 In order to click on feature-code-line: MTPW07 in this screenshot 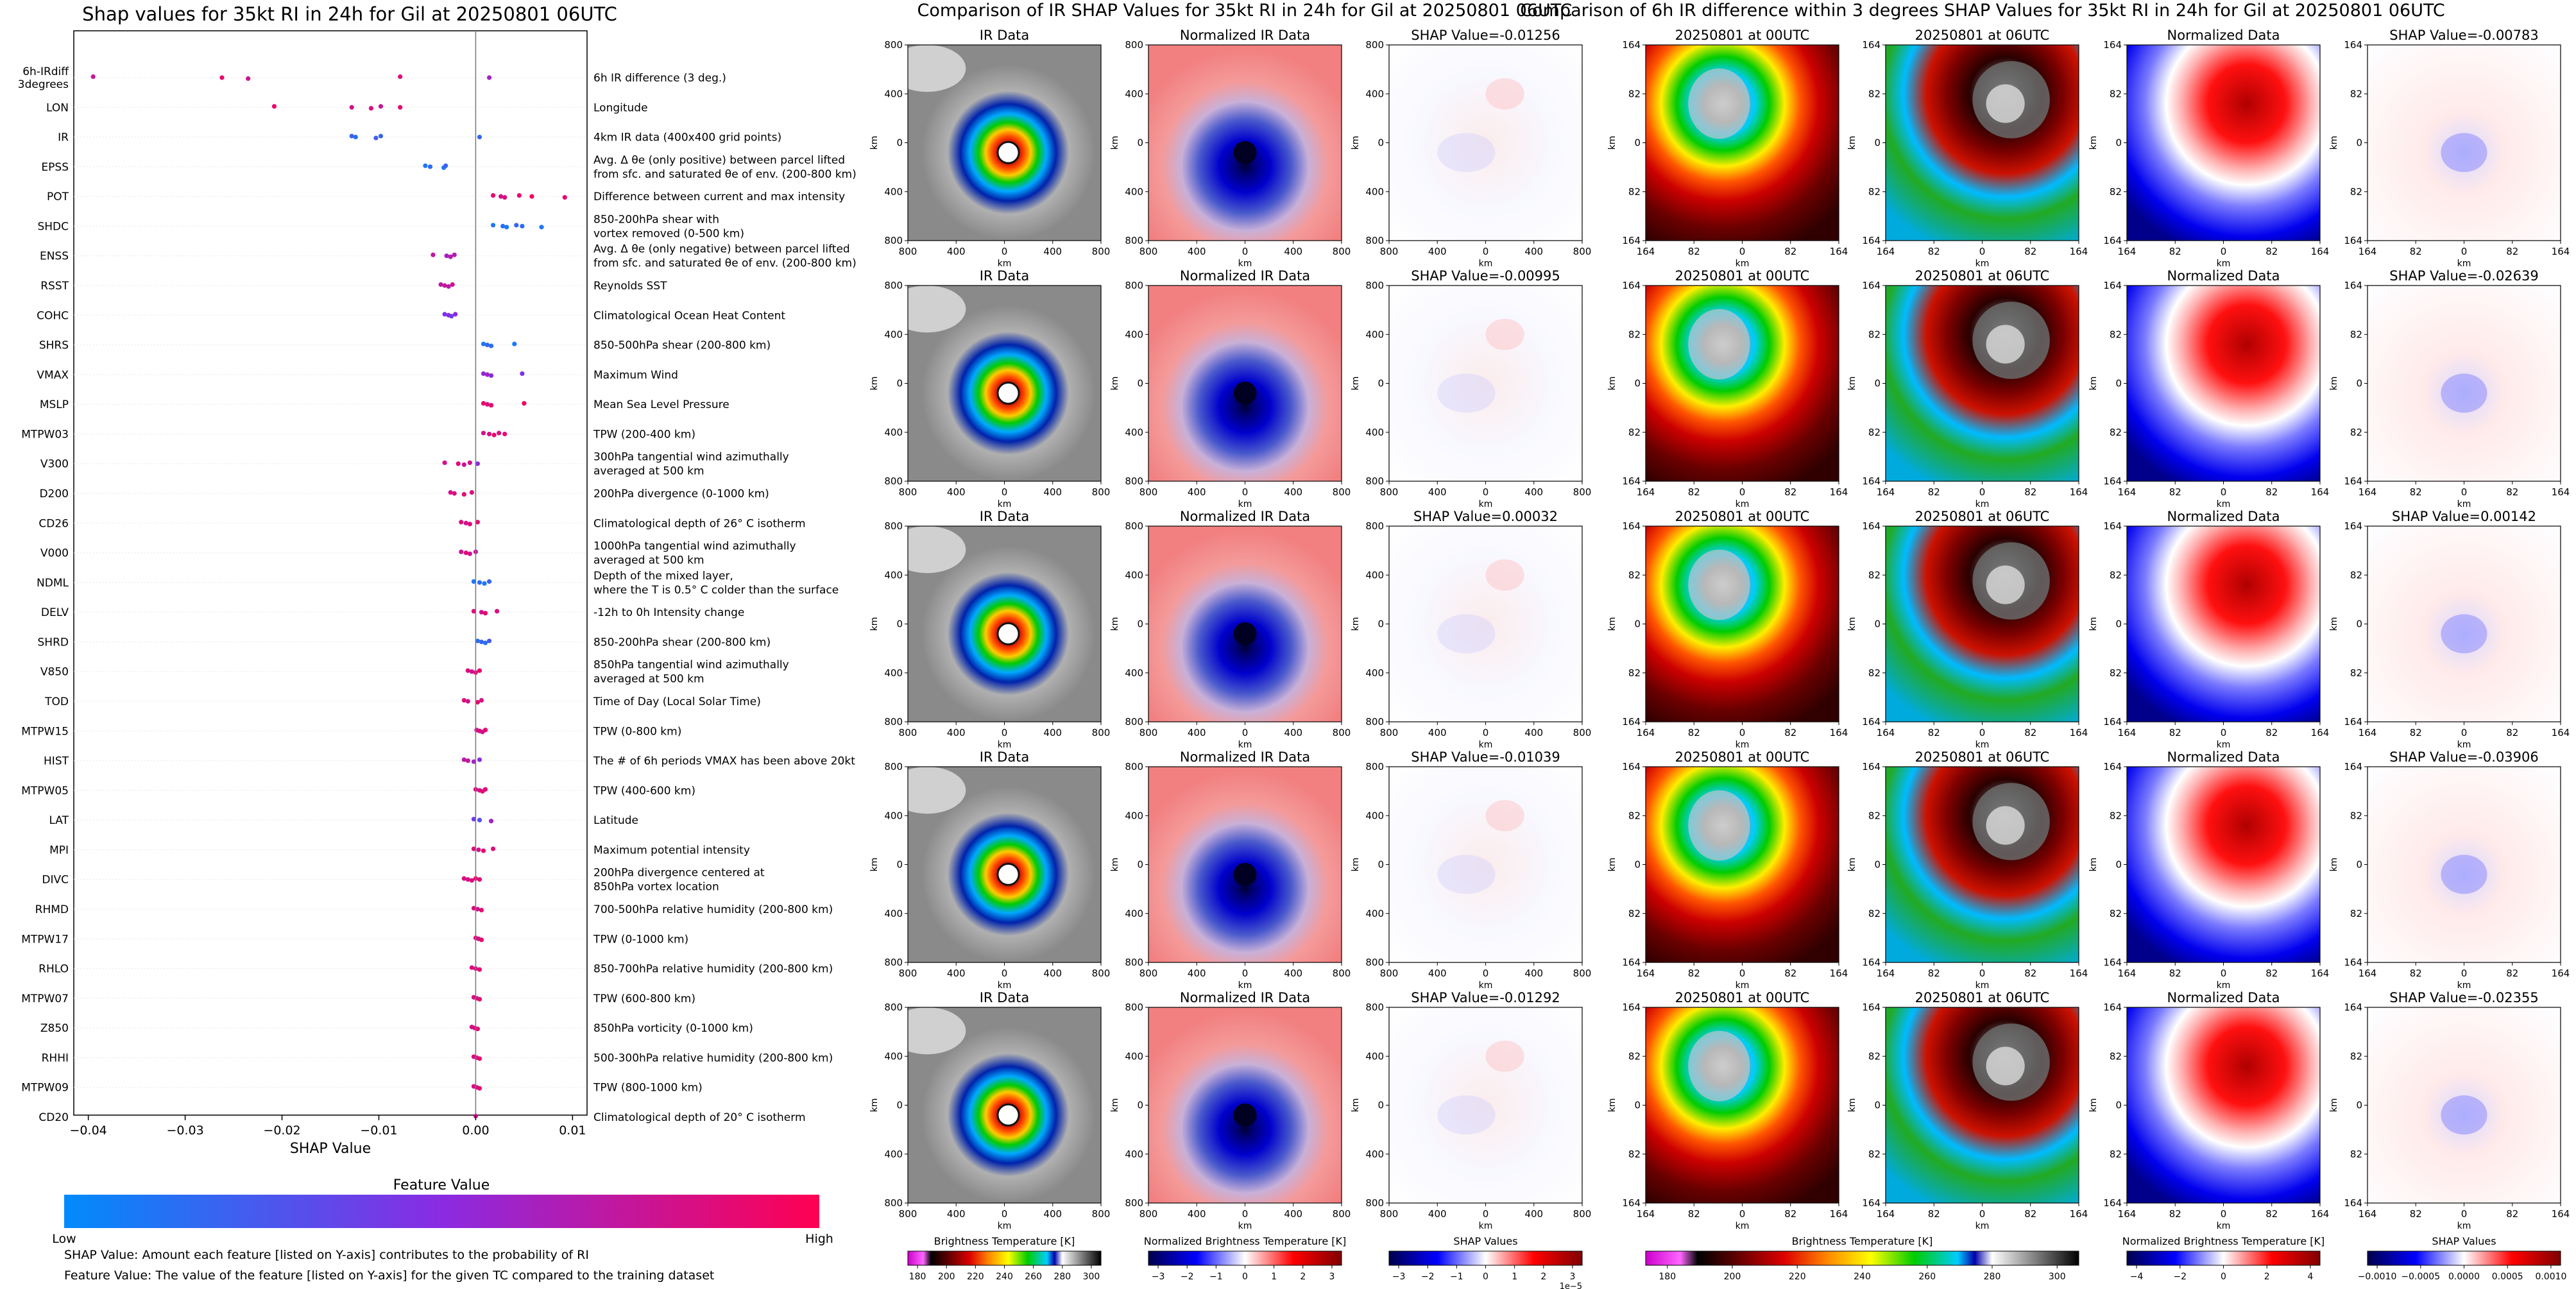, I will do `click(45, 999)`.